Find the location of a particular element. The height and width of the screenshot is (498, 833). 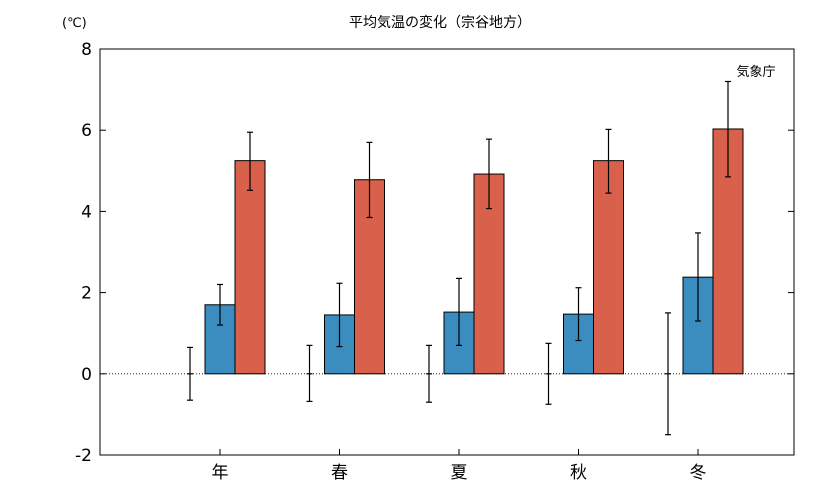

x-axis: 年春夏秋冬 is located at coordinates (459, 466).